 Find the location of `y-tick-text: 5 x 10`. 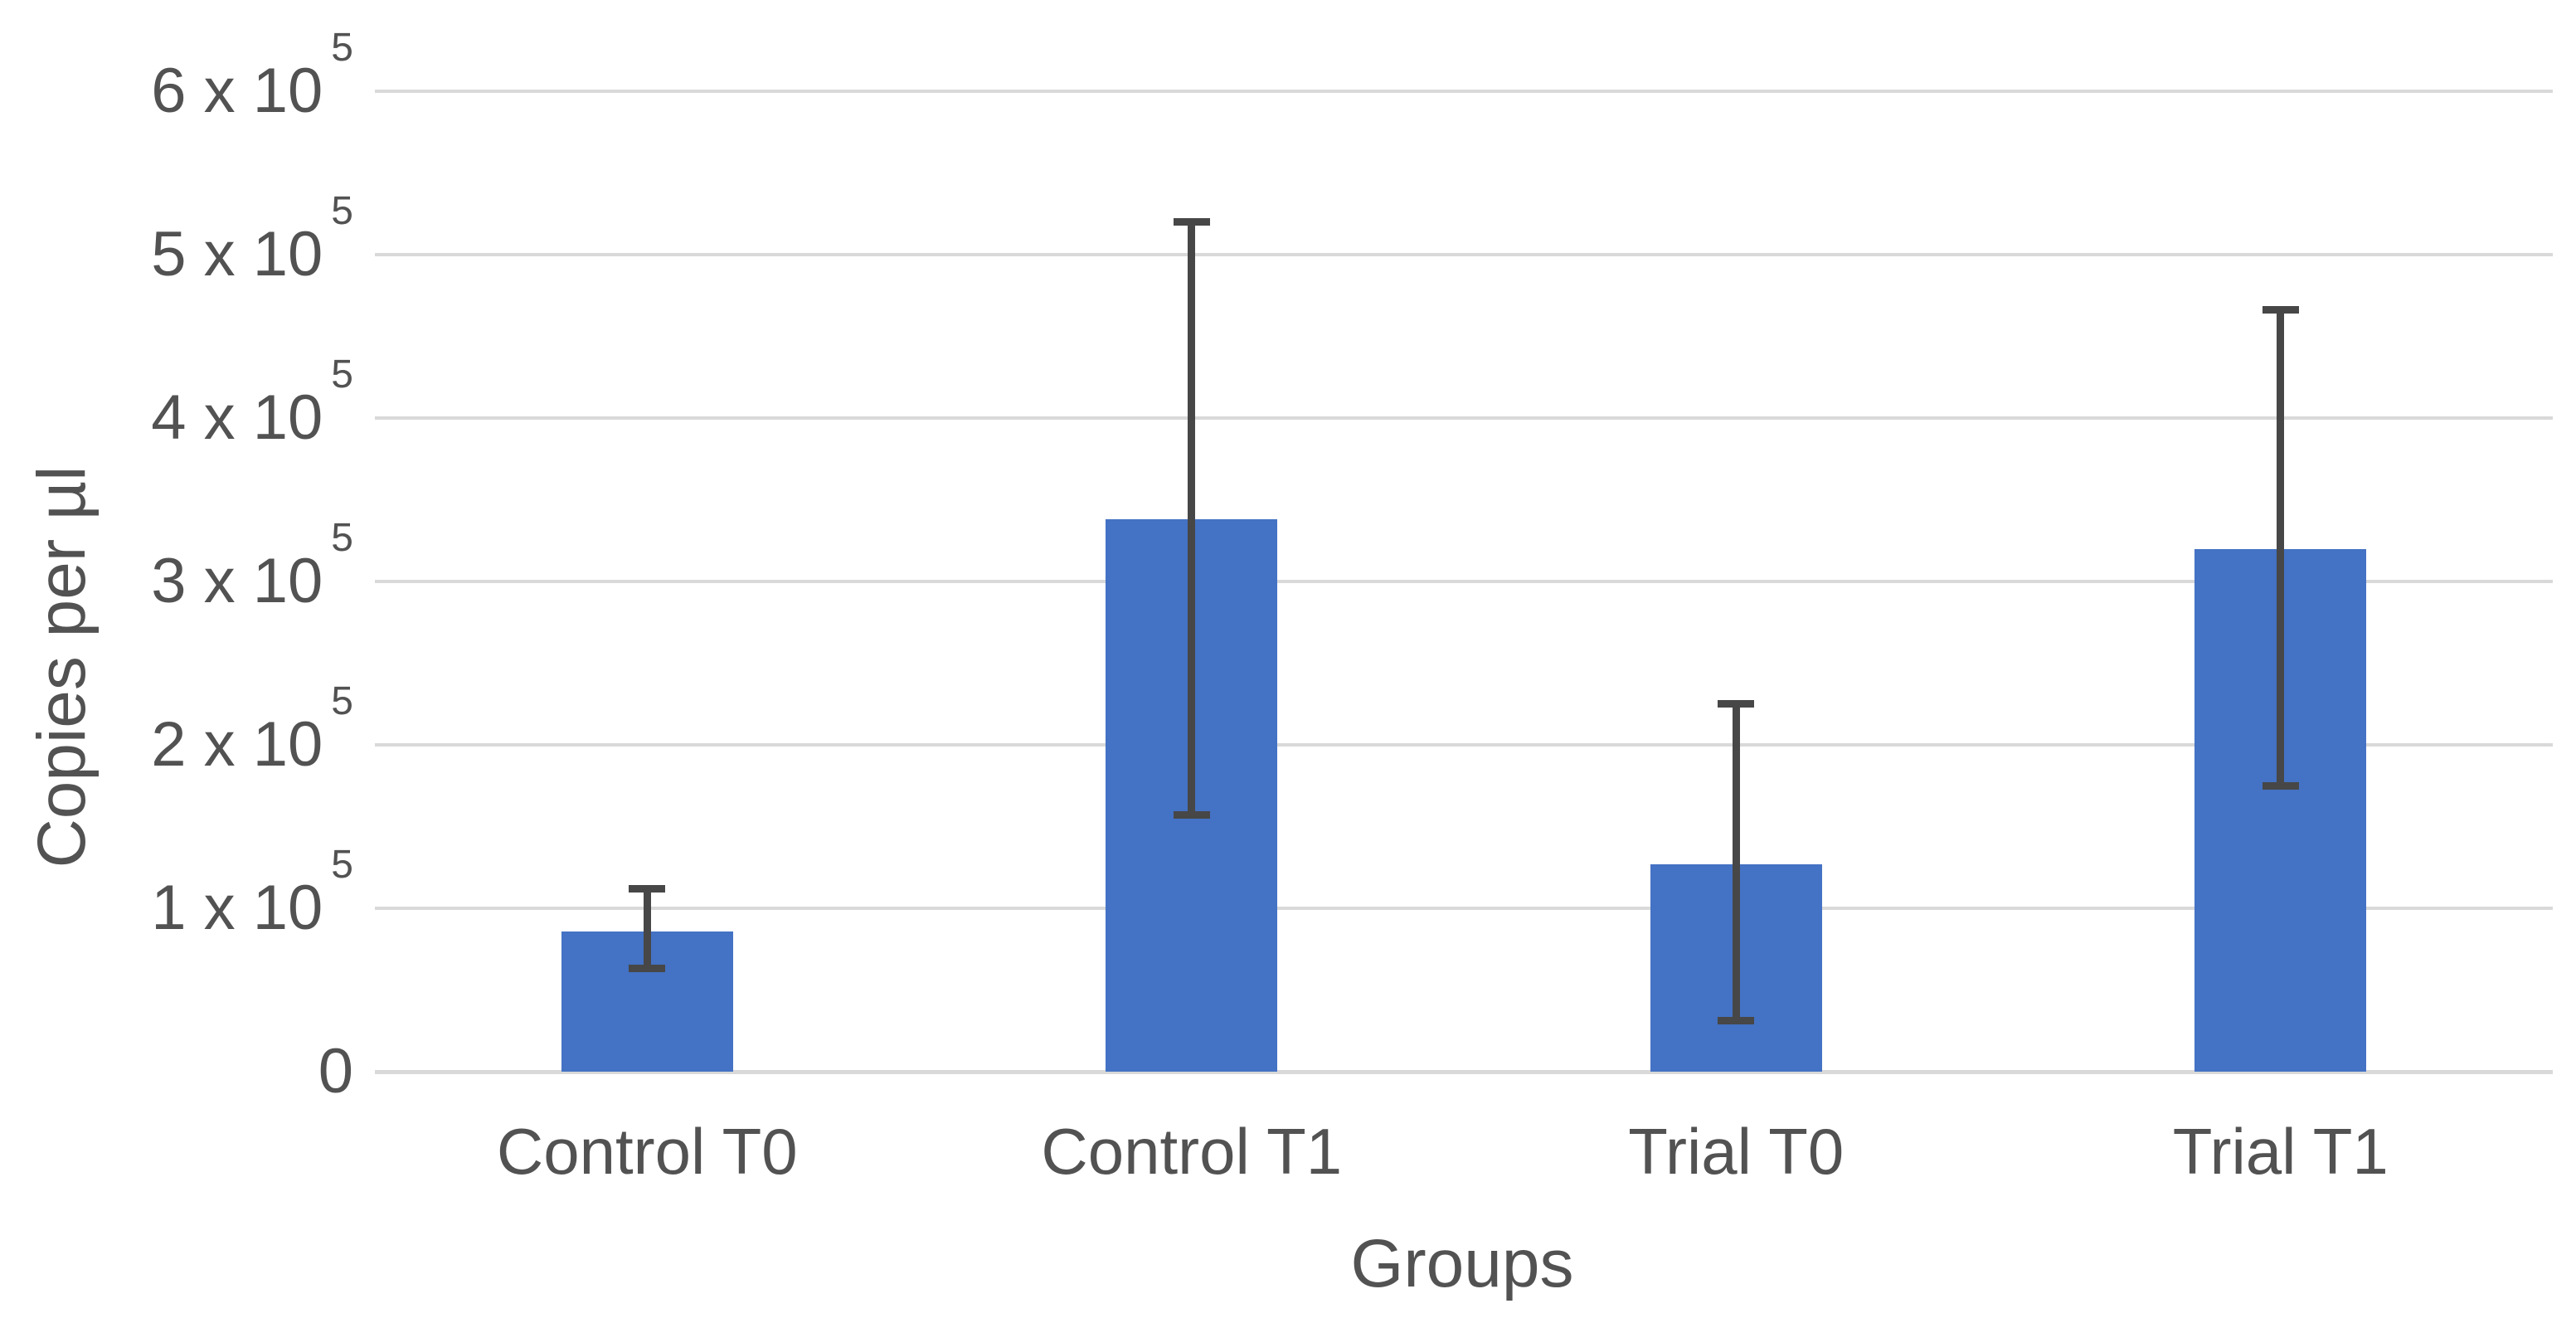

y-tick-text: 5 x 10 is located at coordinates (237, 254).